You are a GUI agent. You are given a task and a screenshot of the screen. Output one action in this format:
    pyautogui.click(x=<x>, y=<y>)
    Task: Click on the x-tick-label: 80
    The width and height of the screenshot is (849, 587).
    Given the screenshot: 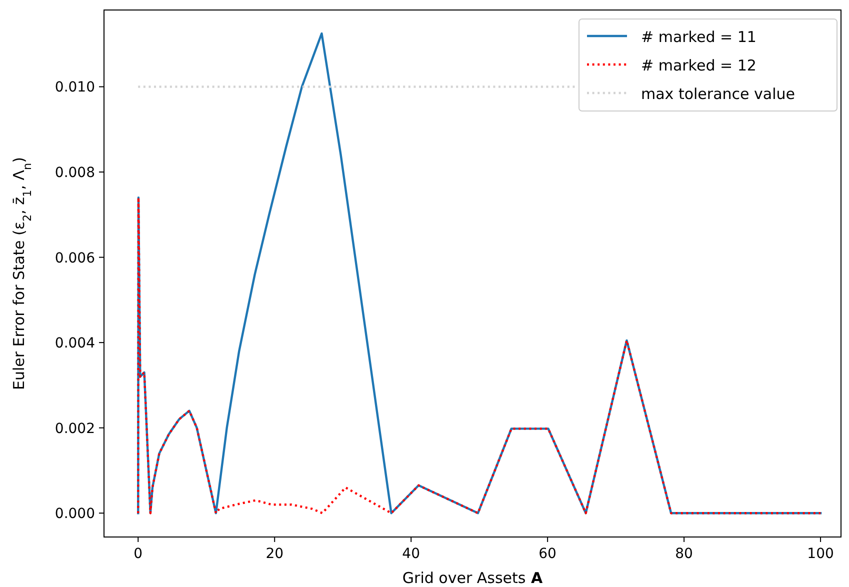 What is the action you would take?
    pyautogui.click(x=684, y=554)
    